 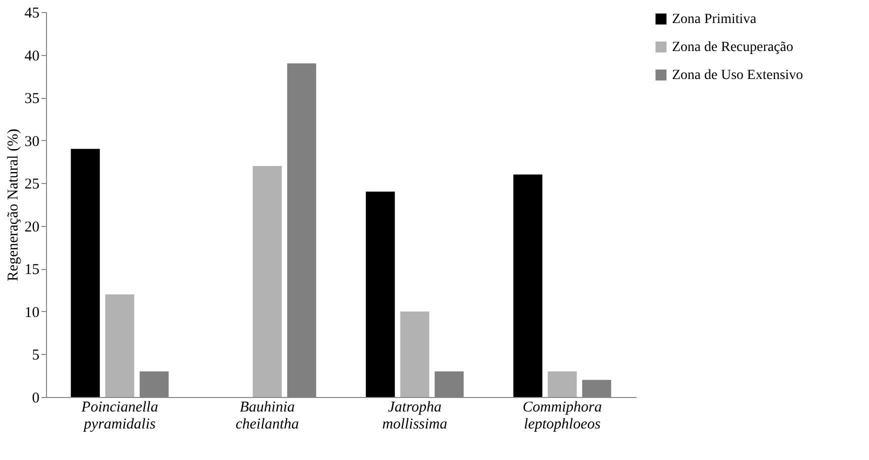 What do you see at coordinates (32, 270) in the screenshot?
I see `y-tick-label: 15` at bounding box center [32, 270].